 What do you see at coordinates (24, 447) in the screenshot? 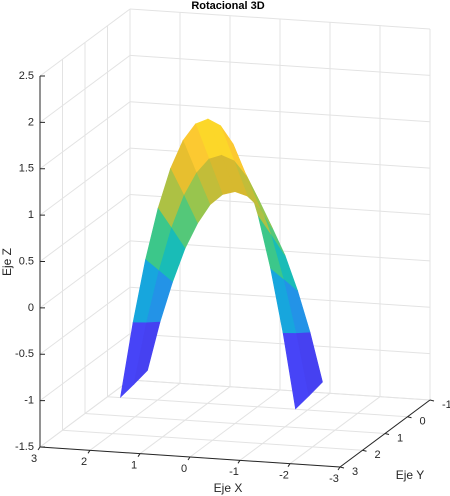
I see `z-tick-label: -1.5` at bounding box center [24, 447].